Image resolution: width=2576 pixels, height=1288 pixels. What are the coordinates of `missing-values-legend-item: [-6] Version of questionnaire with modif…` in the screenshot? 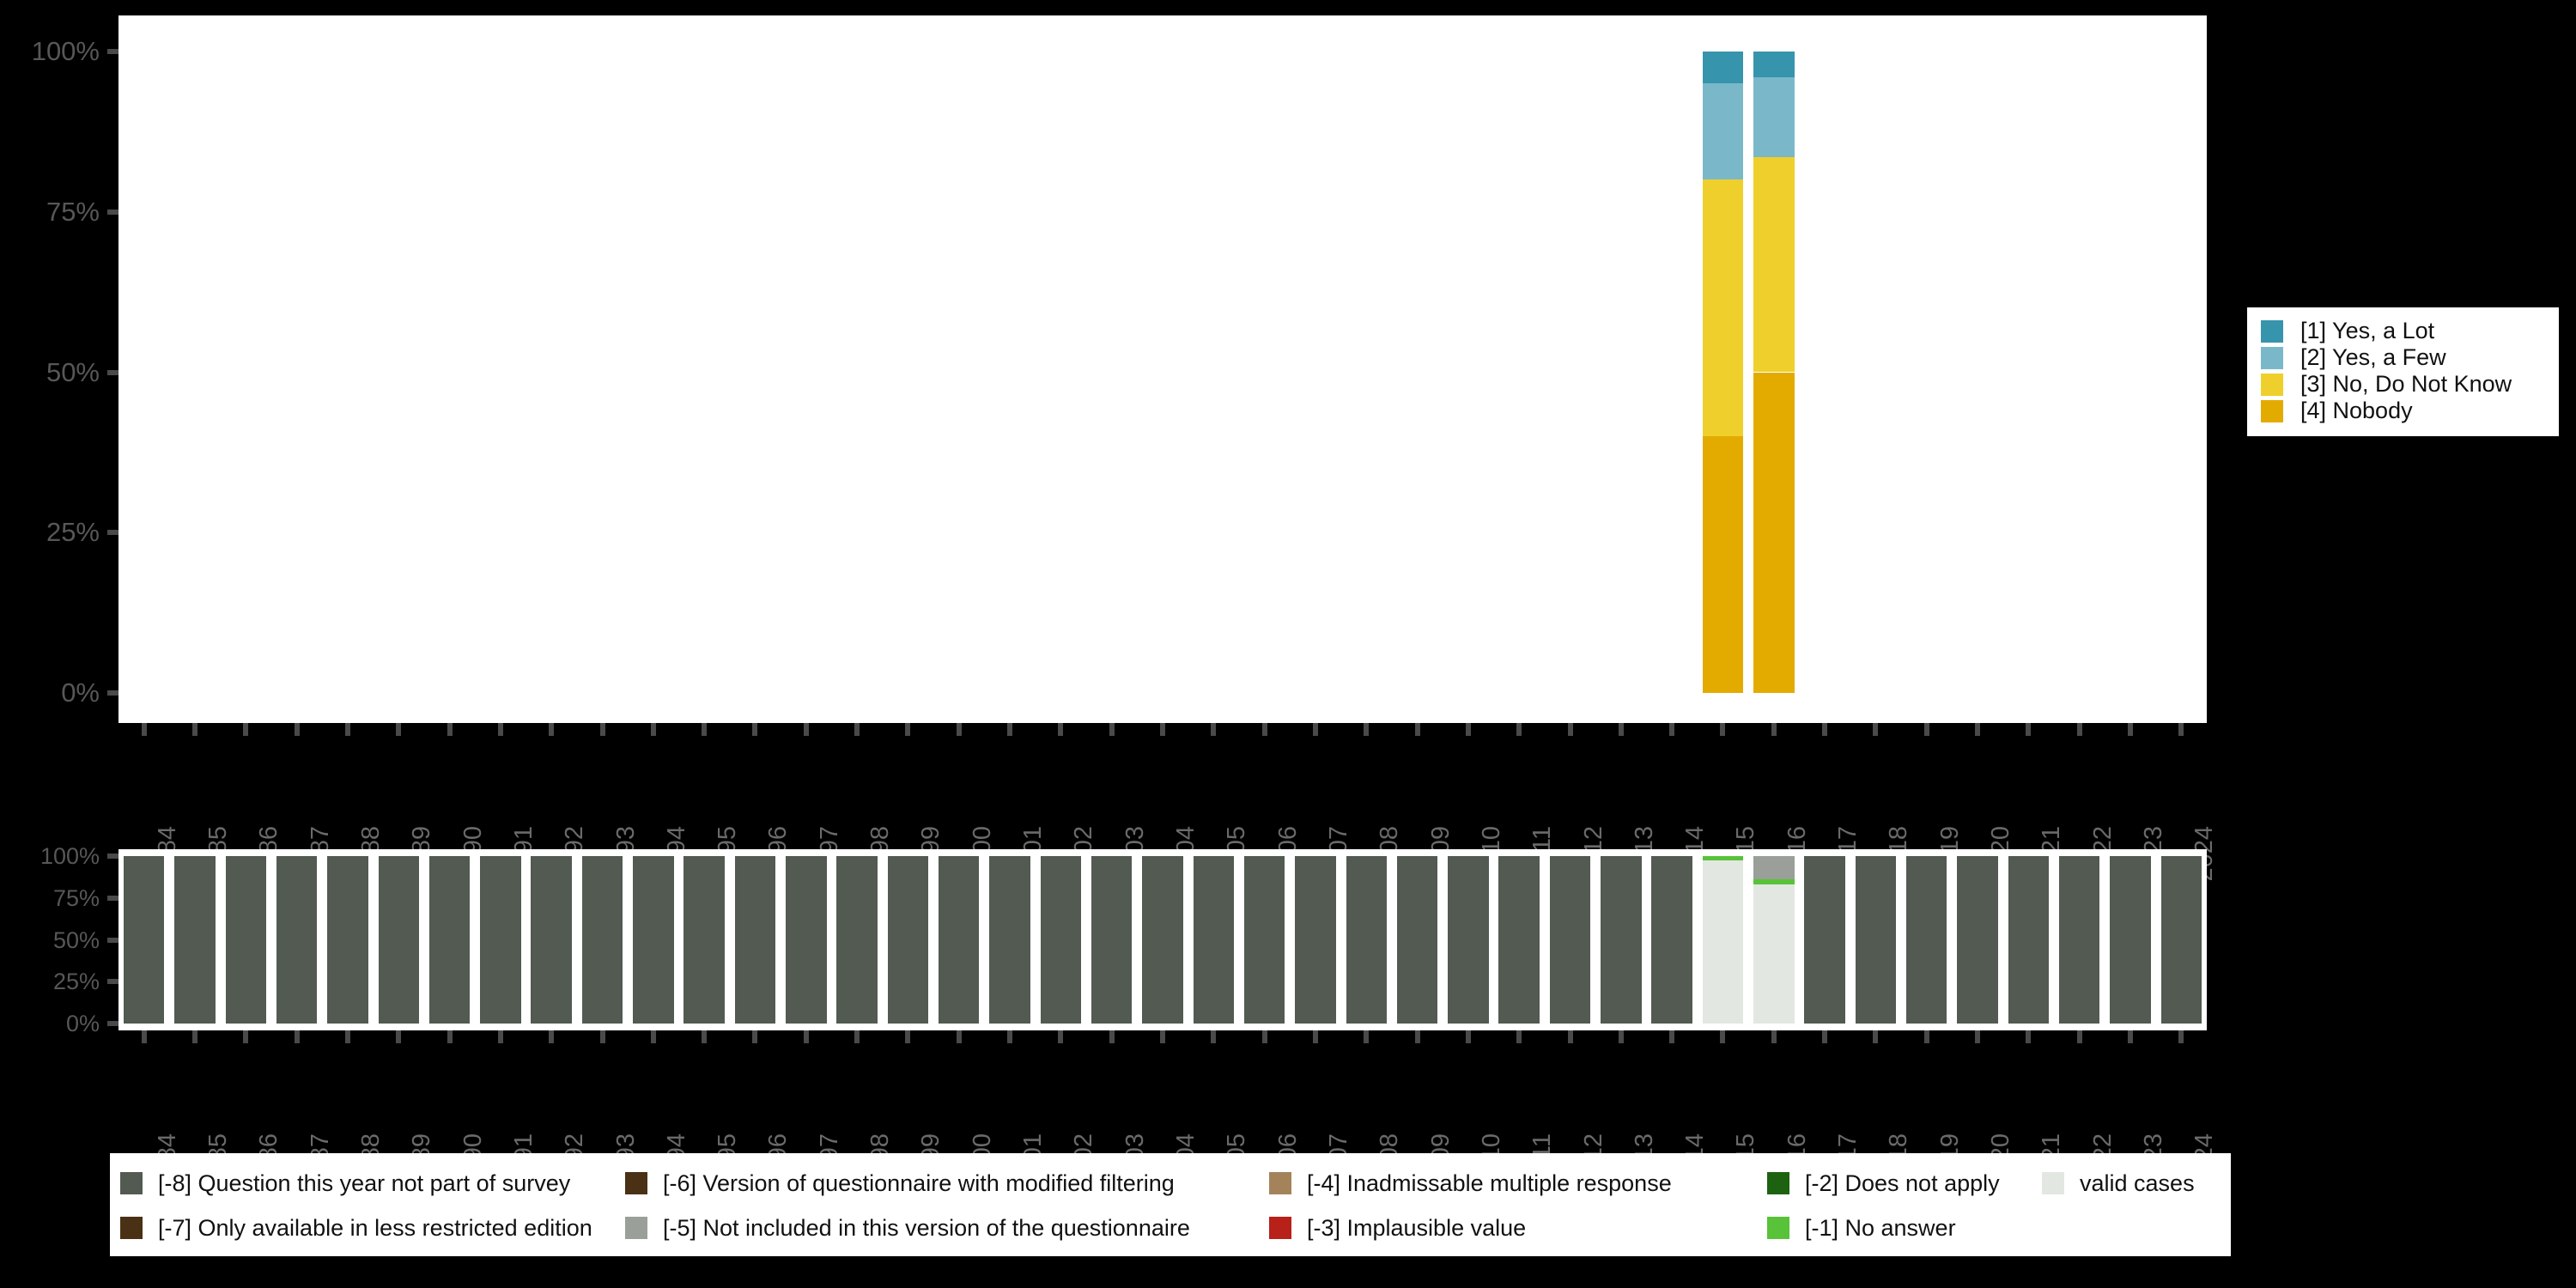 It's located at (900, 1184).